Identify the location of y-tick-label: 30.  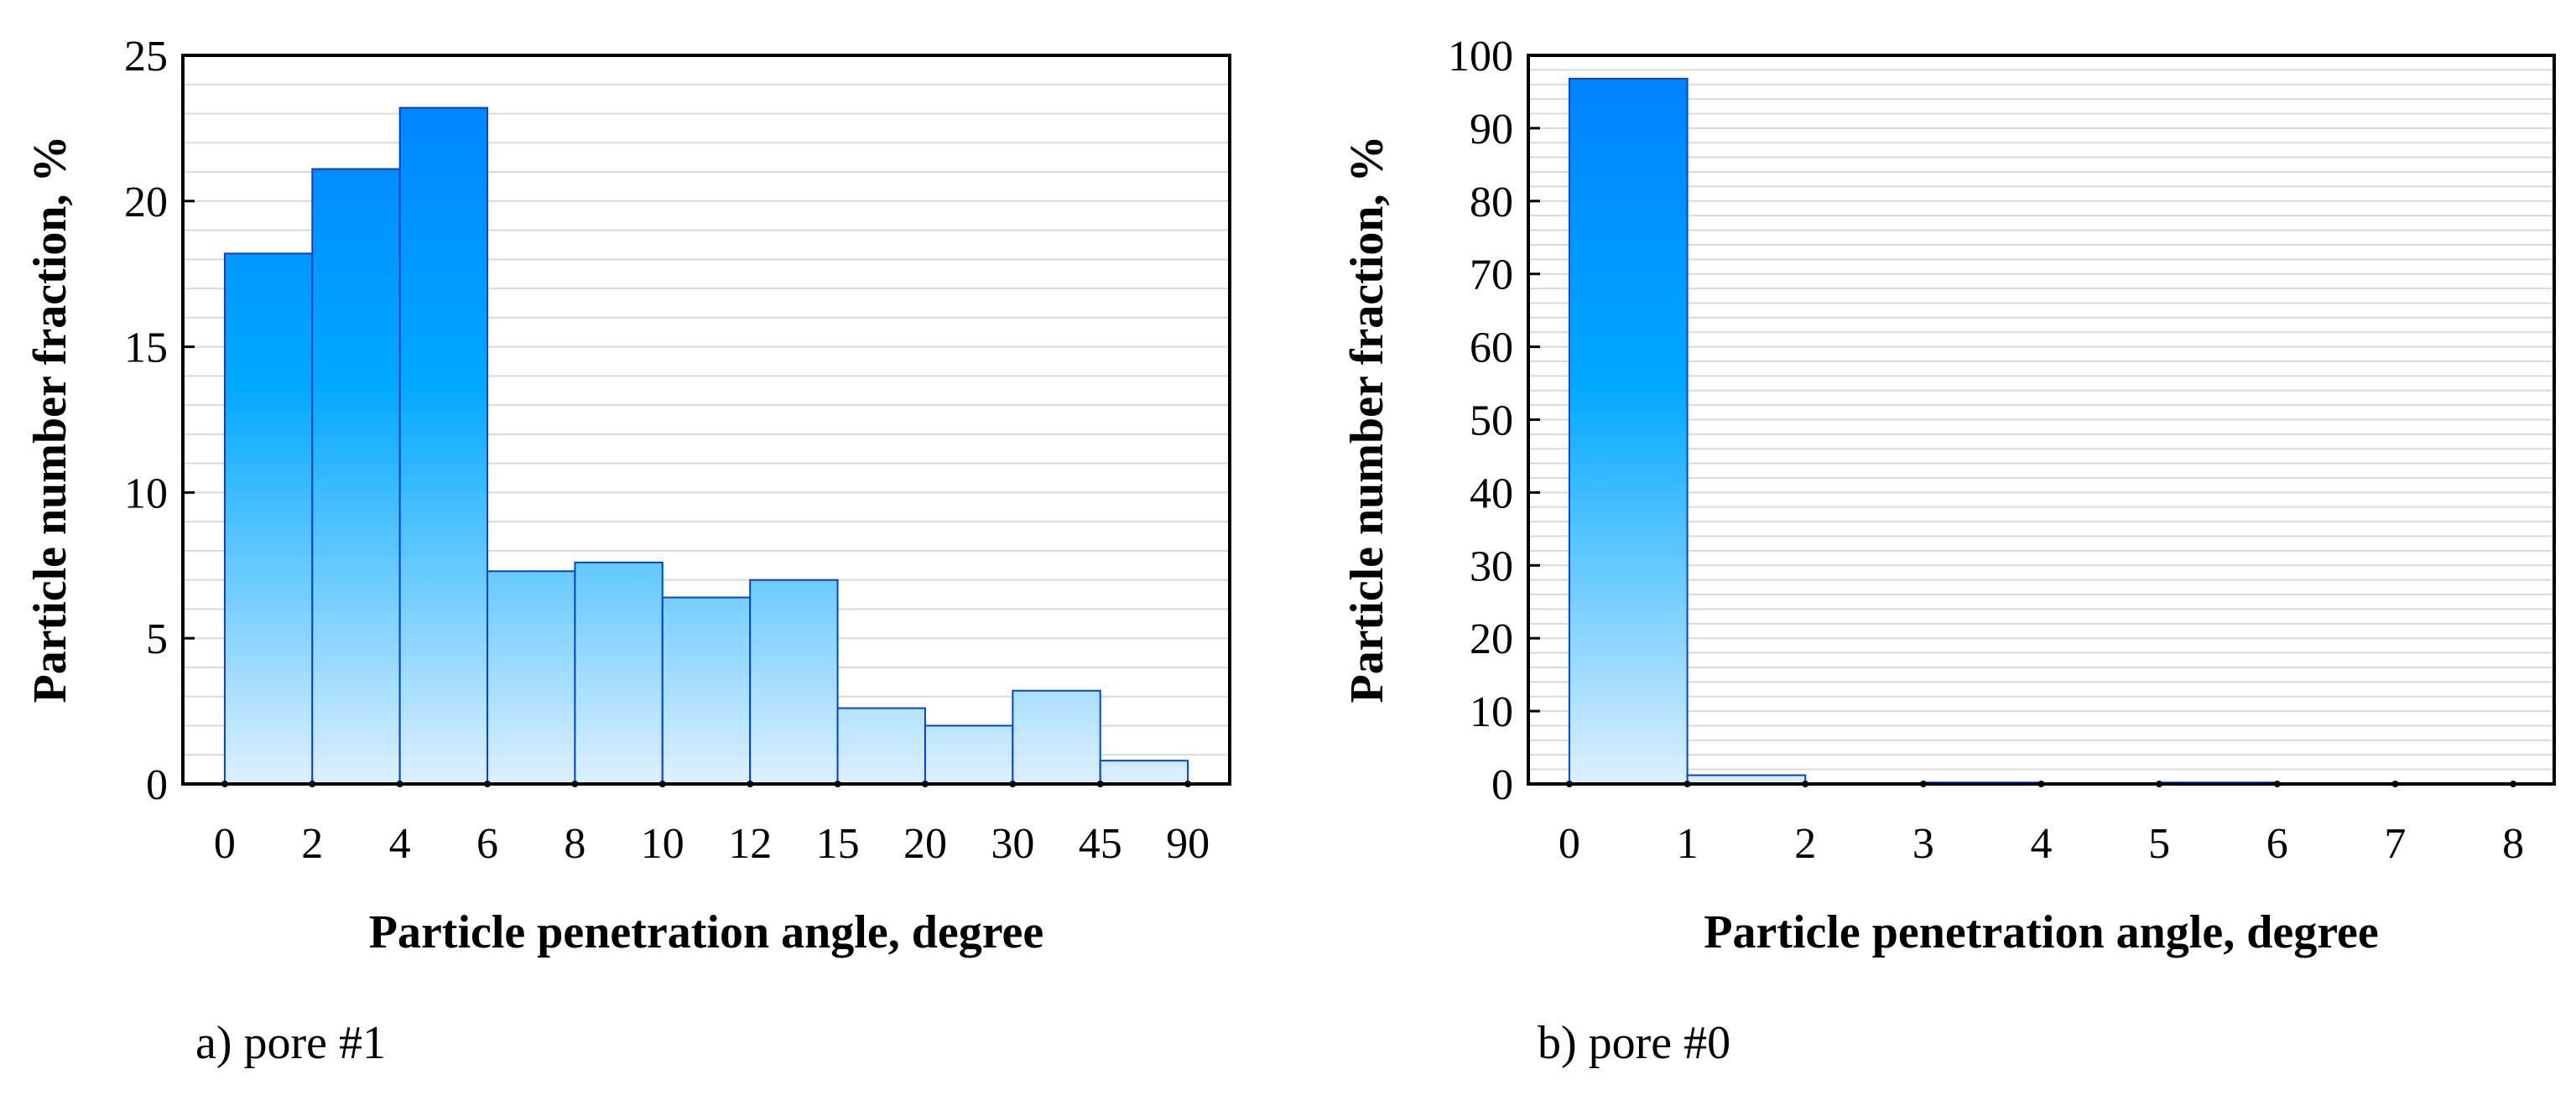
(1491, 566).